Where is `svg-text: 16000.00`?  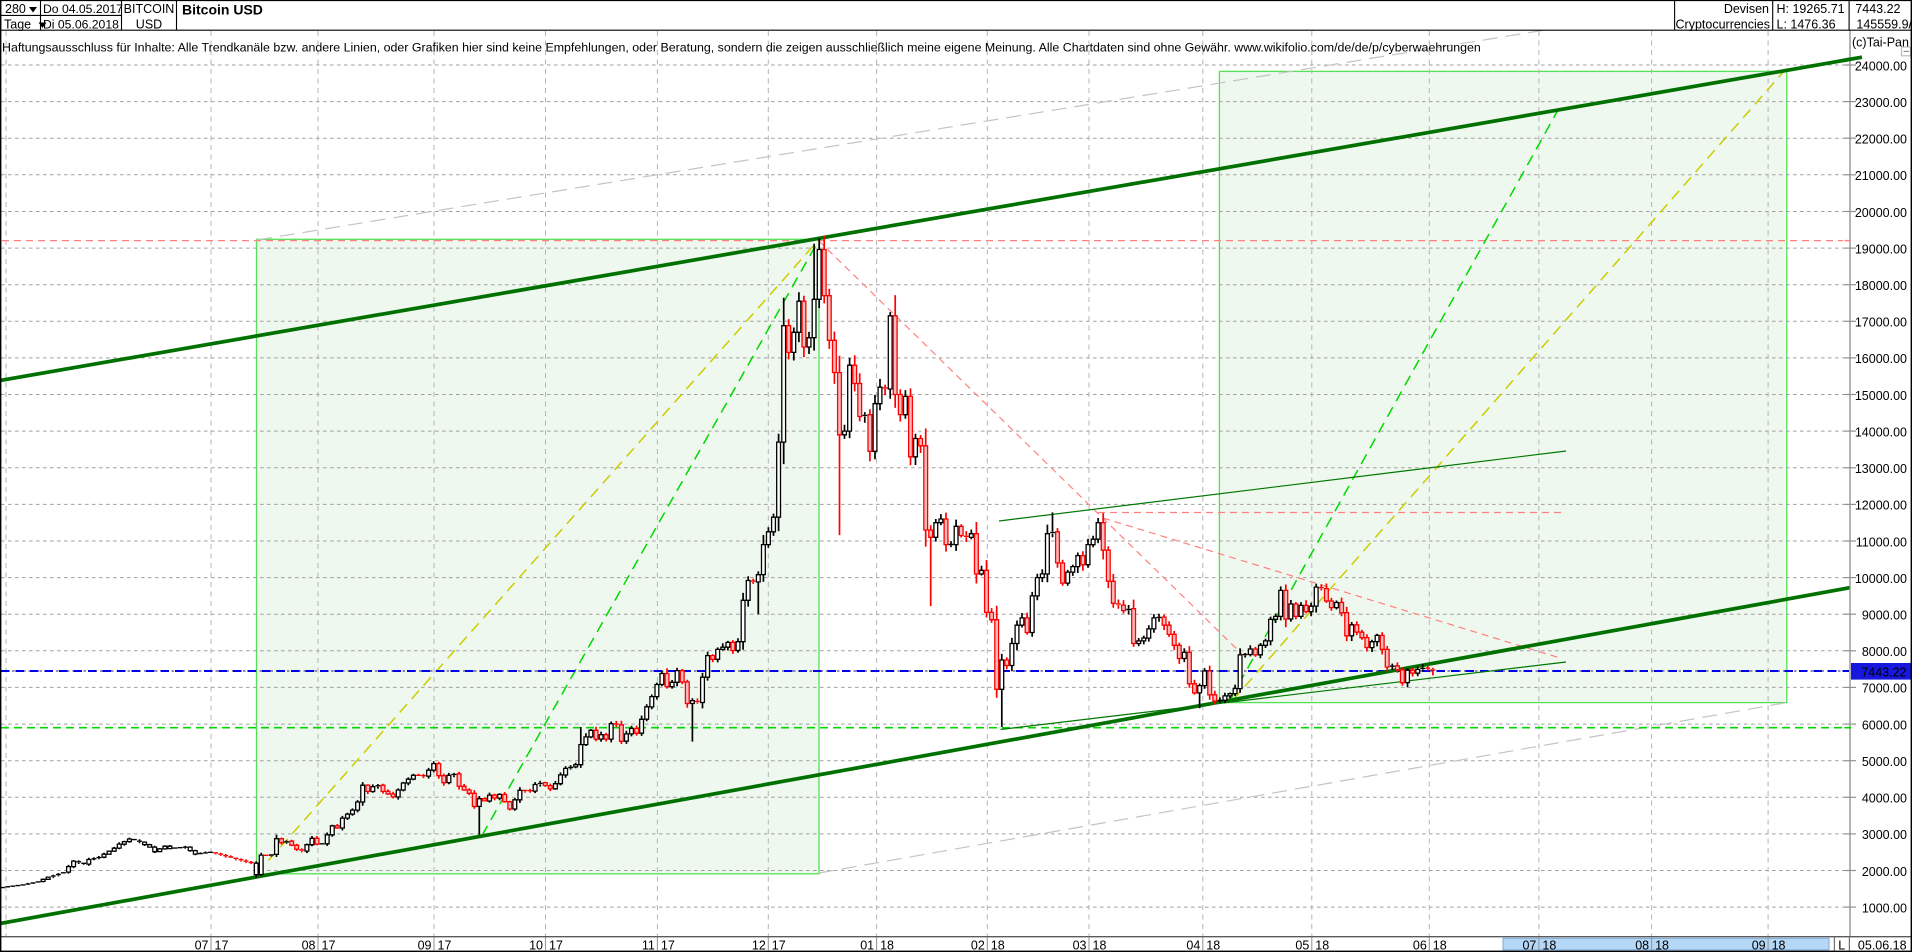 svg-text: 16000.00 is located at coordinates (1881, 359).